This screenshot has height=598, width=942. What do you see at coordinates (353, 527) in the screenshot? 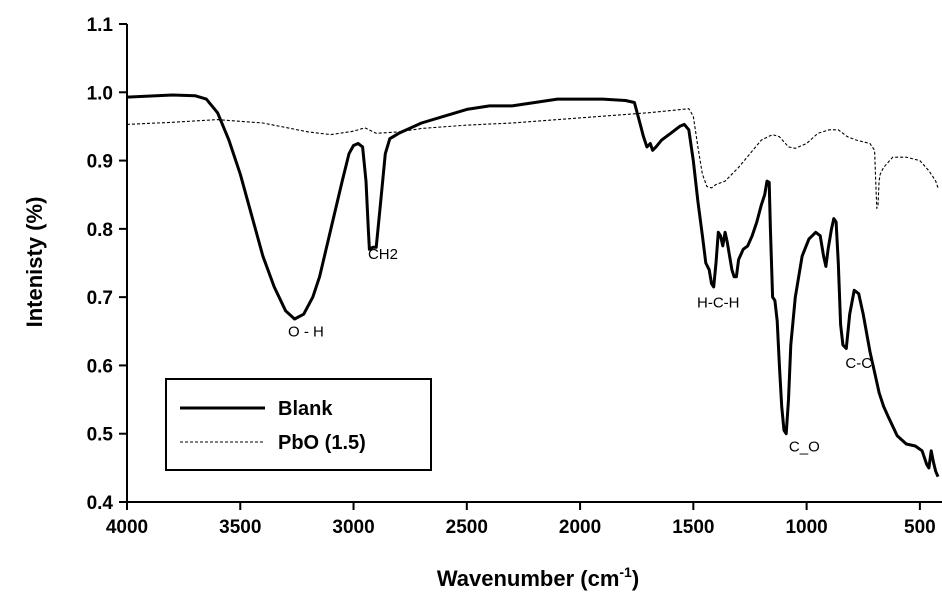
I see `x-tick-label: 3000` at bounding box center [353, 527].